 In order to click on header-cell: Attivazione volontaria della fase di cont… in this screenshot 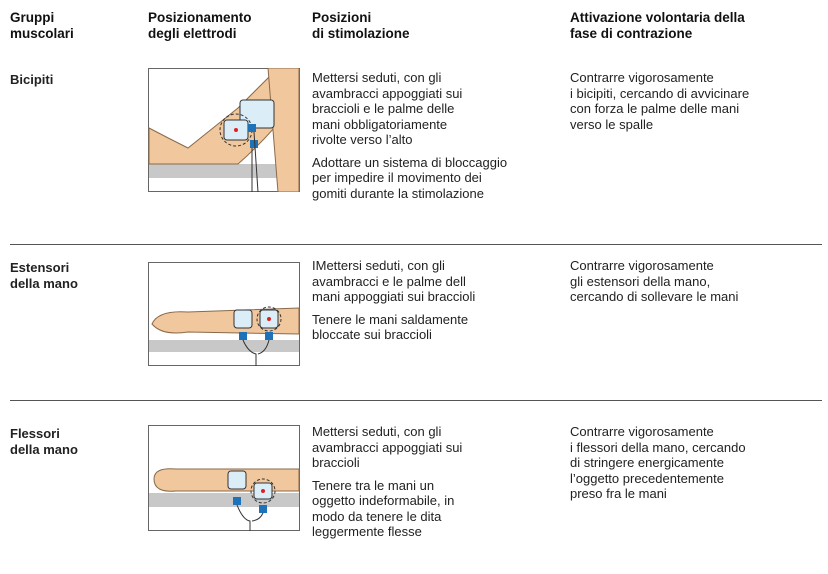, I will do `click(657, 26)`.